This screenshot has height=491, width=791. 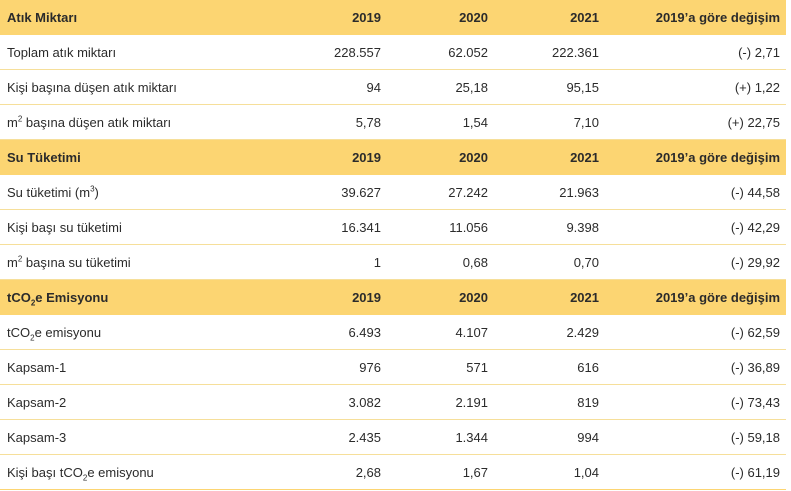 What do you see at coordinates (695, 472) in the screenshot?
I see `change-value: (-) 61,19` at bounding box center [695, 472].